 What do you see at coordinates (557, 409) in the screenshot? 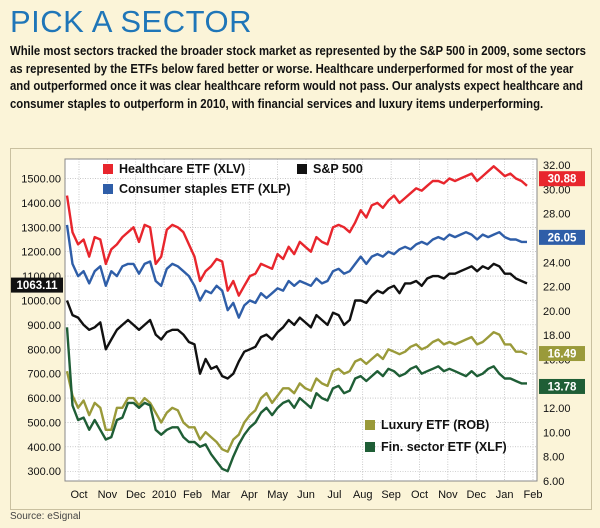
I see `right-tick-label: 12.00` at bounding box center [557, 409].